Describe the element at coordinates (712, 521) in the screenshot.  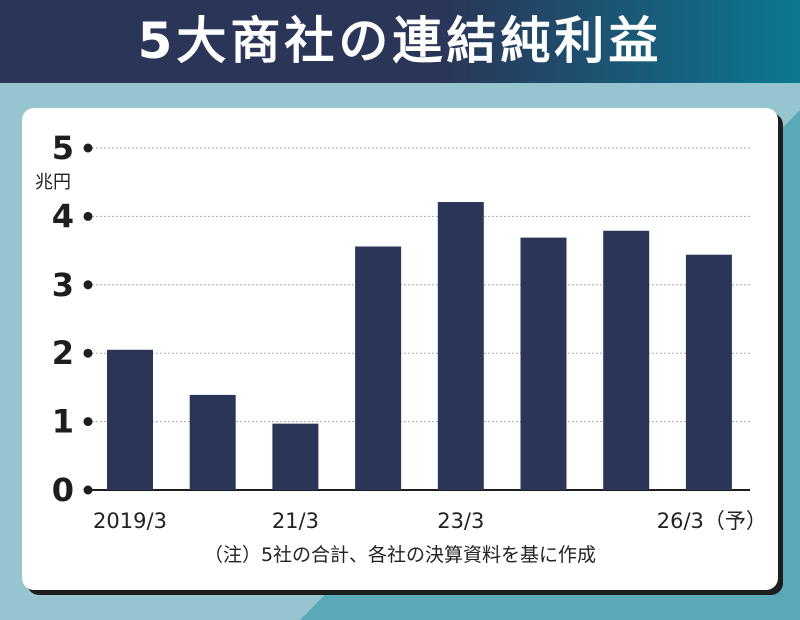
I see `x-tick-label: 26/3（予）` at that location.